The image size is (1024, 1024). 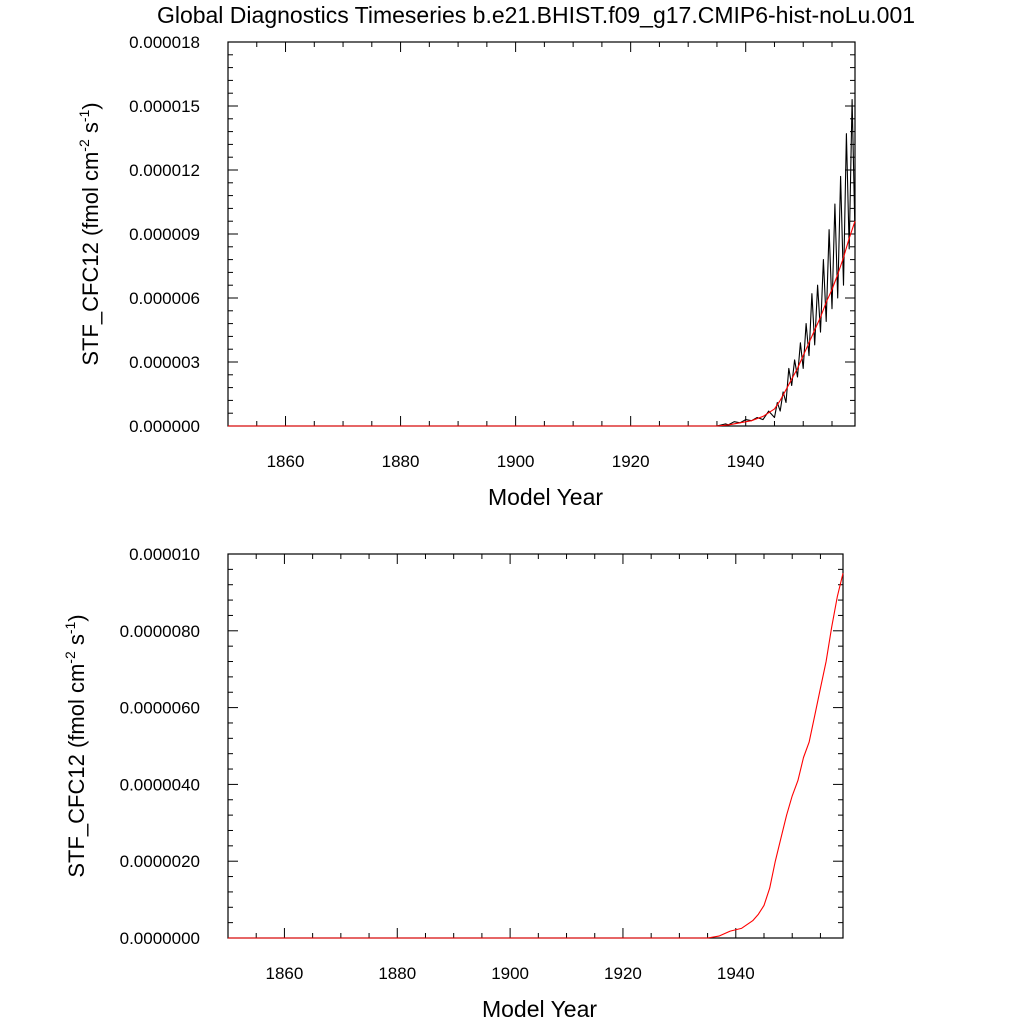 I want to click on y-tick-label: 0.000000, so click(x=164, y=426).